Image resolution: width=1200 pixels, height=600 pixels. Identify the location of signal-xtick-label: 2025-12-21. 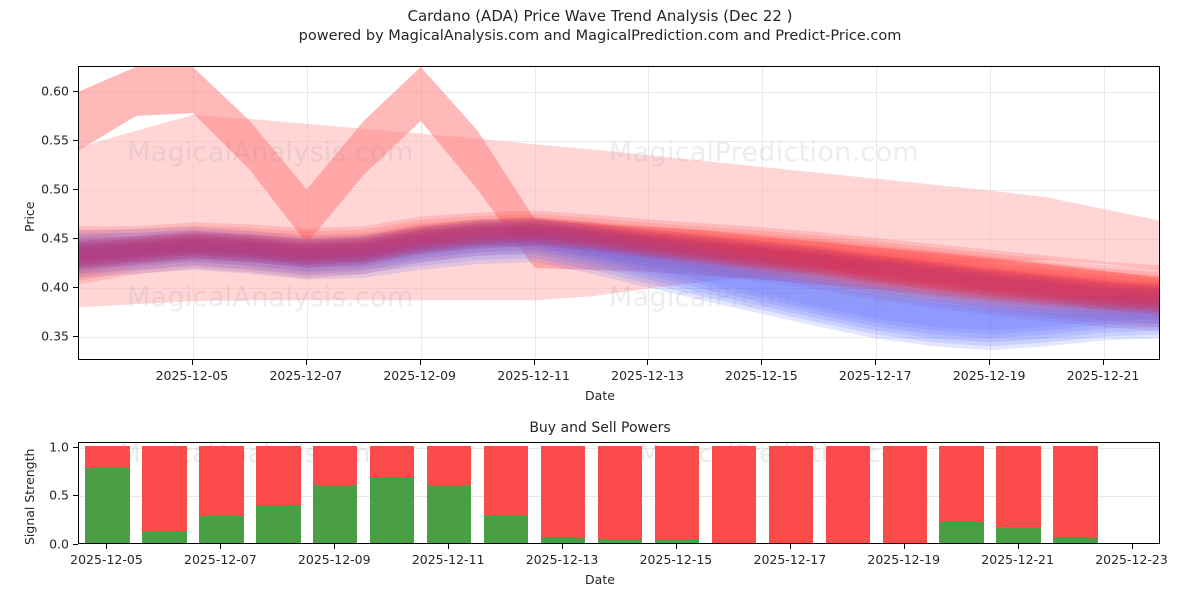
(1017, 559).